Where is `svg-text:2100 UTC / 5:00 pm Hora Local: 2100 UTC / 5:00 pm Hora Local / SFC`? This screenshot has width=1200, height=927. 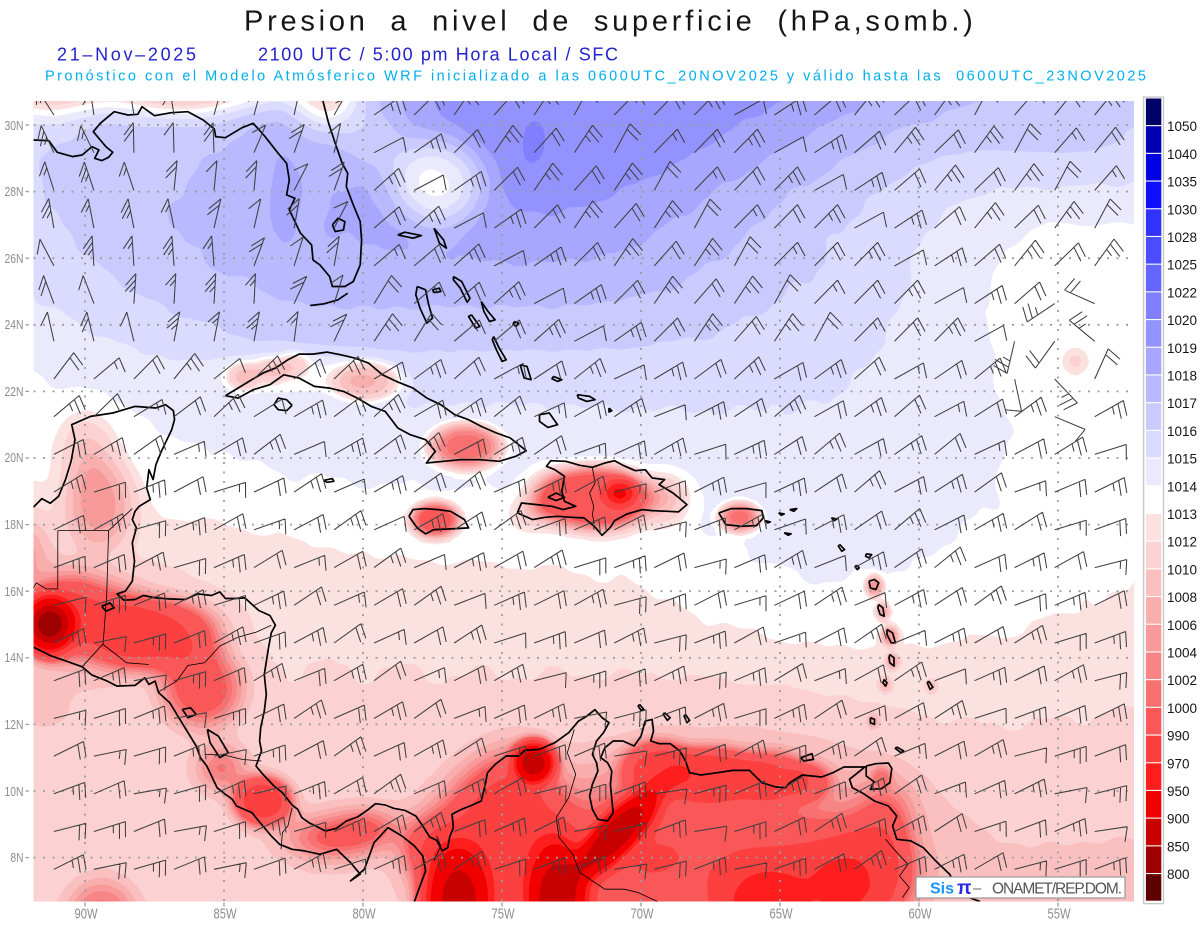
svg-text:2100 UTC / 5:00 pm Hora Local: 2100 UTC / 5:00 pm Hora Local / SFC is located at coordinates (438, 55).